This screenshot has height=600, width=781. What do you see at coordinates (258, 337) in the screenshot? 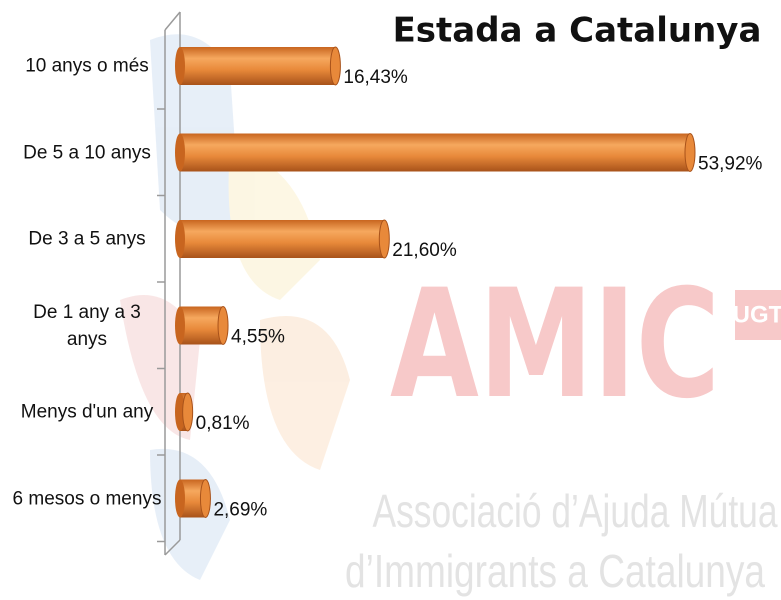
I see `value-label: 4,55%` at bounding box center [258, 337].